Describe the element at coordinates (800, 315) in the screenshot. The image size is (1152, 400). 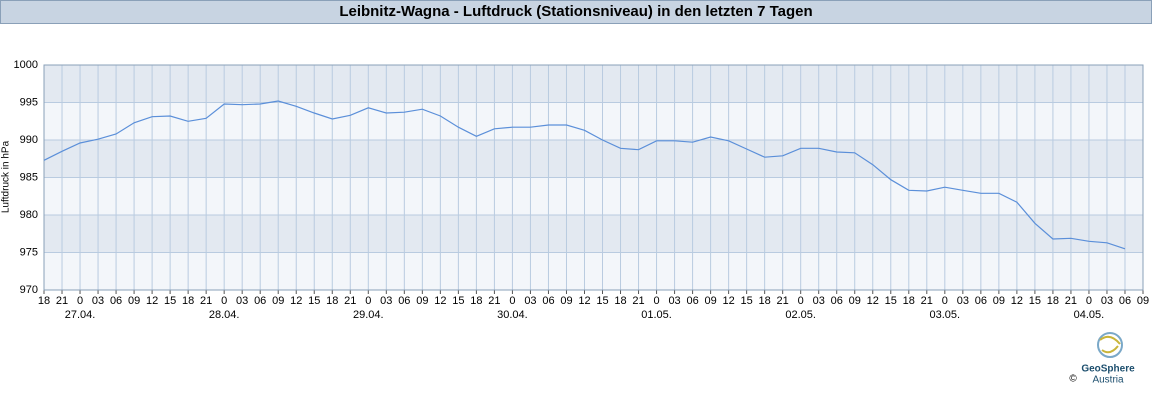
I see `day-label: 02.05.` at that location.